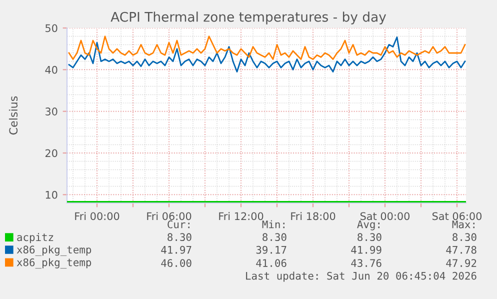 Image resolution: width=497 pixels, height=299 pixels. Describe the element at coordinates (176, 250) in the screenshot. I see `text: 41.97` at that location.